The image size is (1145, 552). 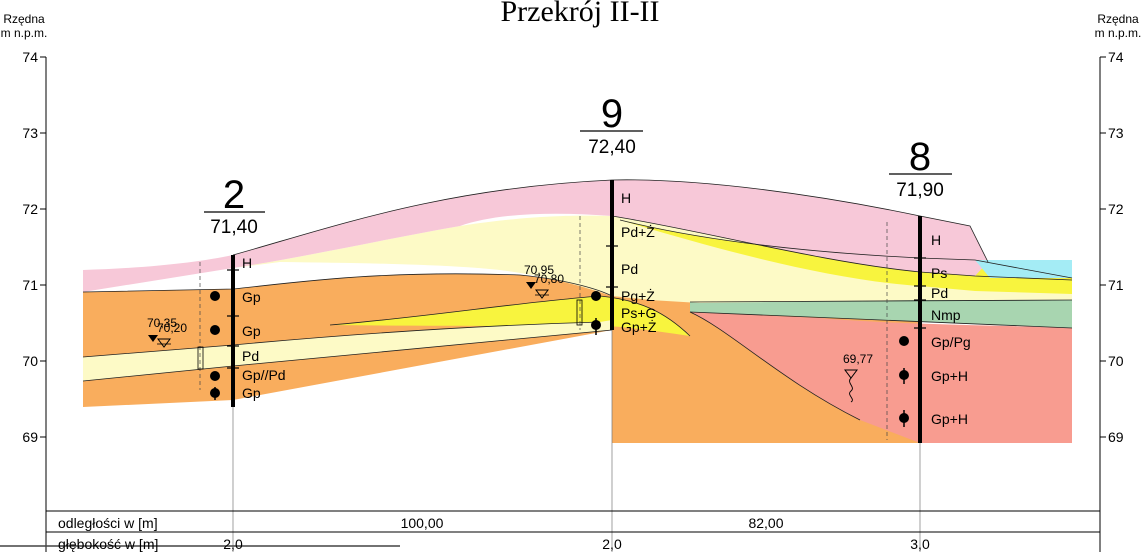 I want to click on tick-label-69-right: 69, so click(x=1116, y=437).